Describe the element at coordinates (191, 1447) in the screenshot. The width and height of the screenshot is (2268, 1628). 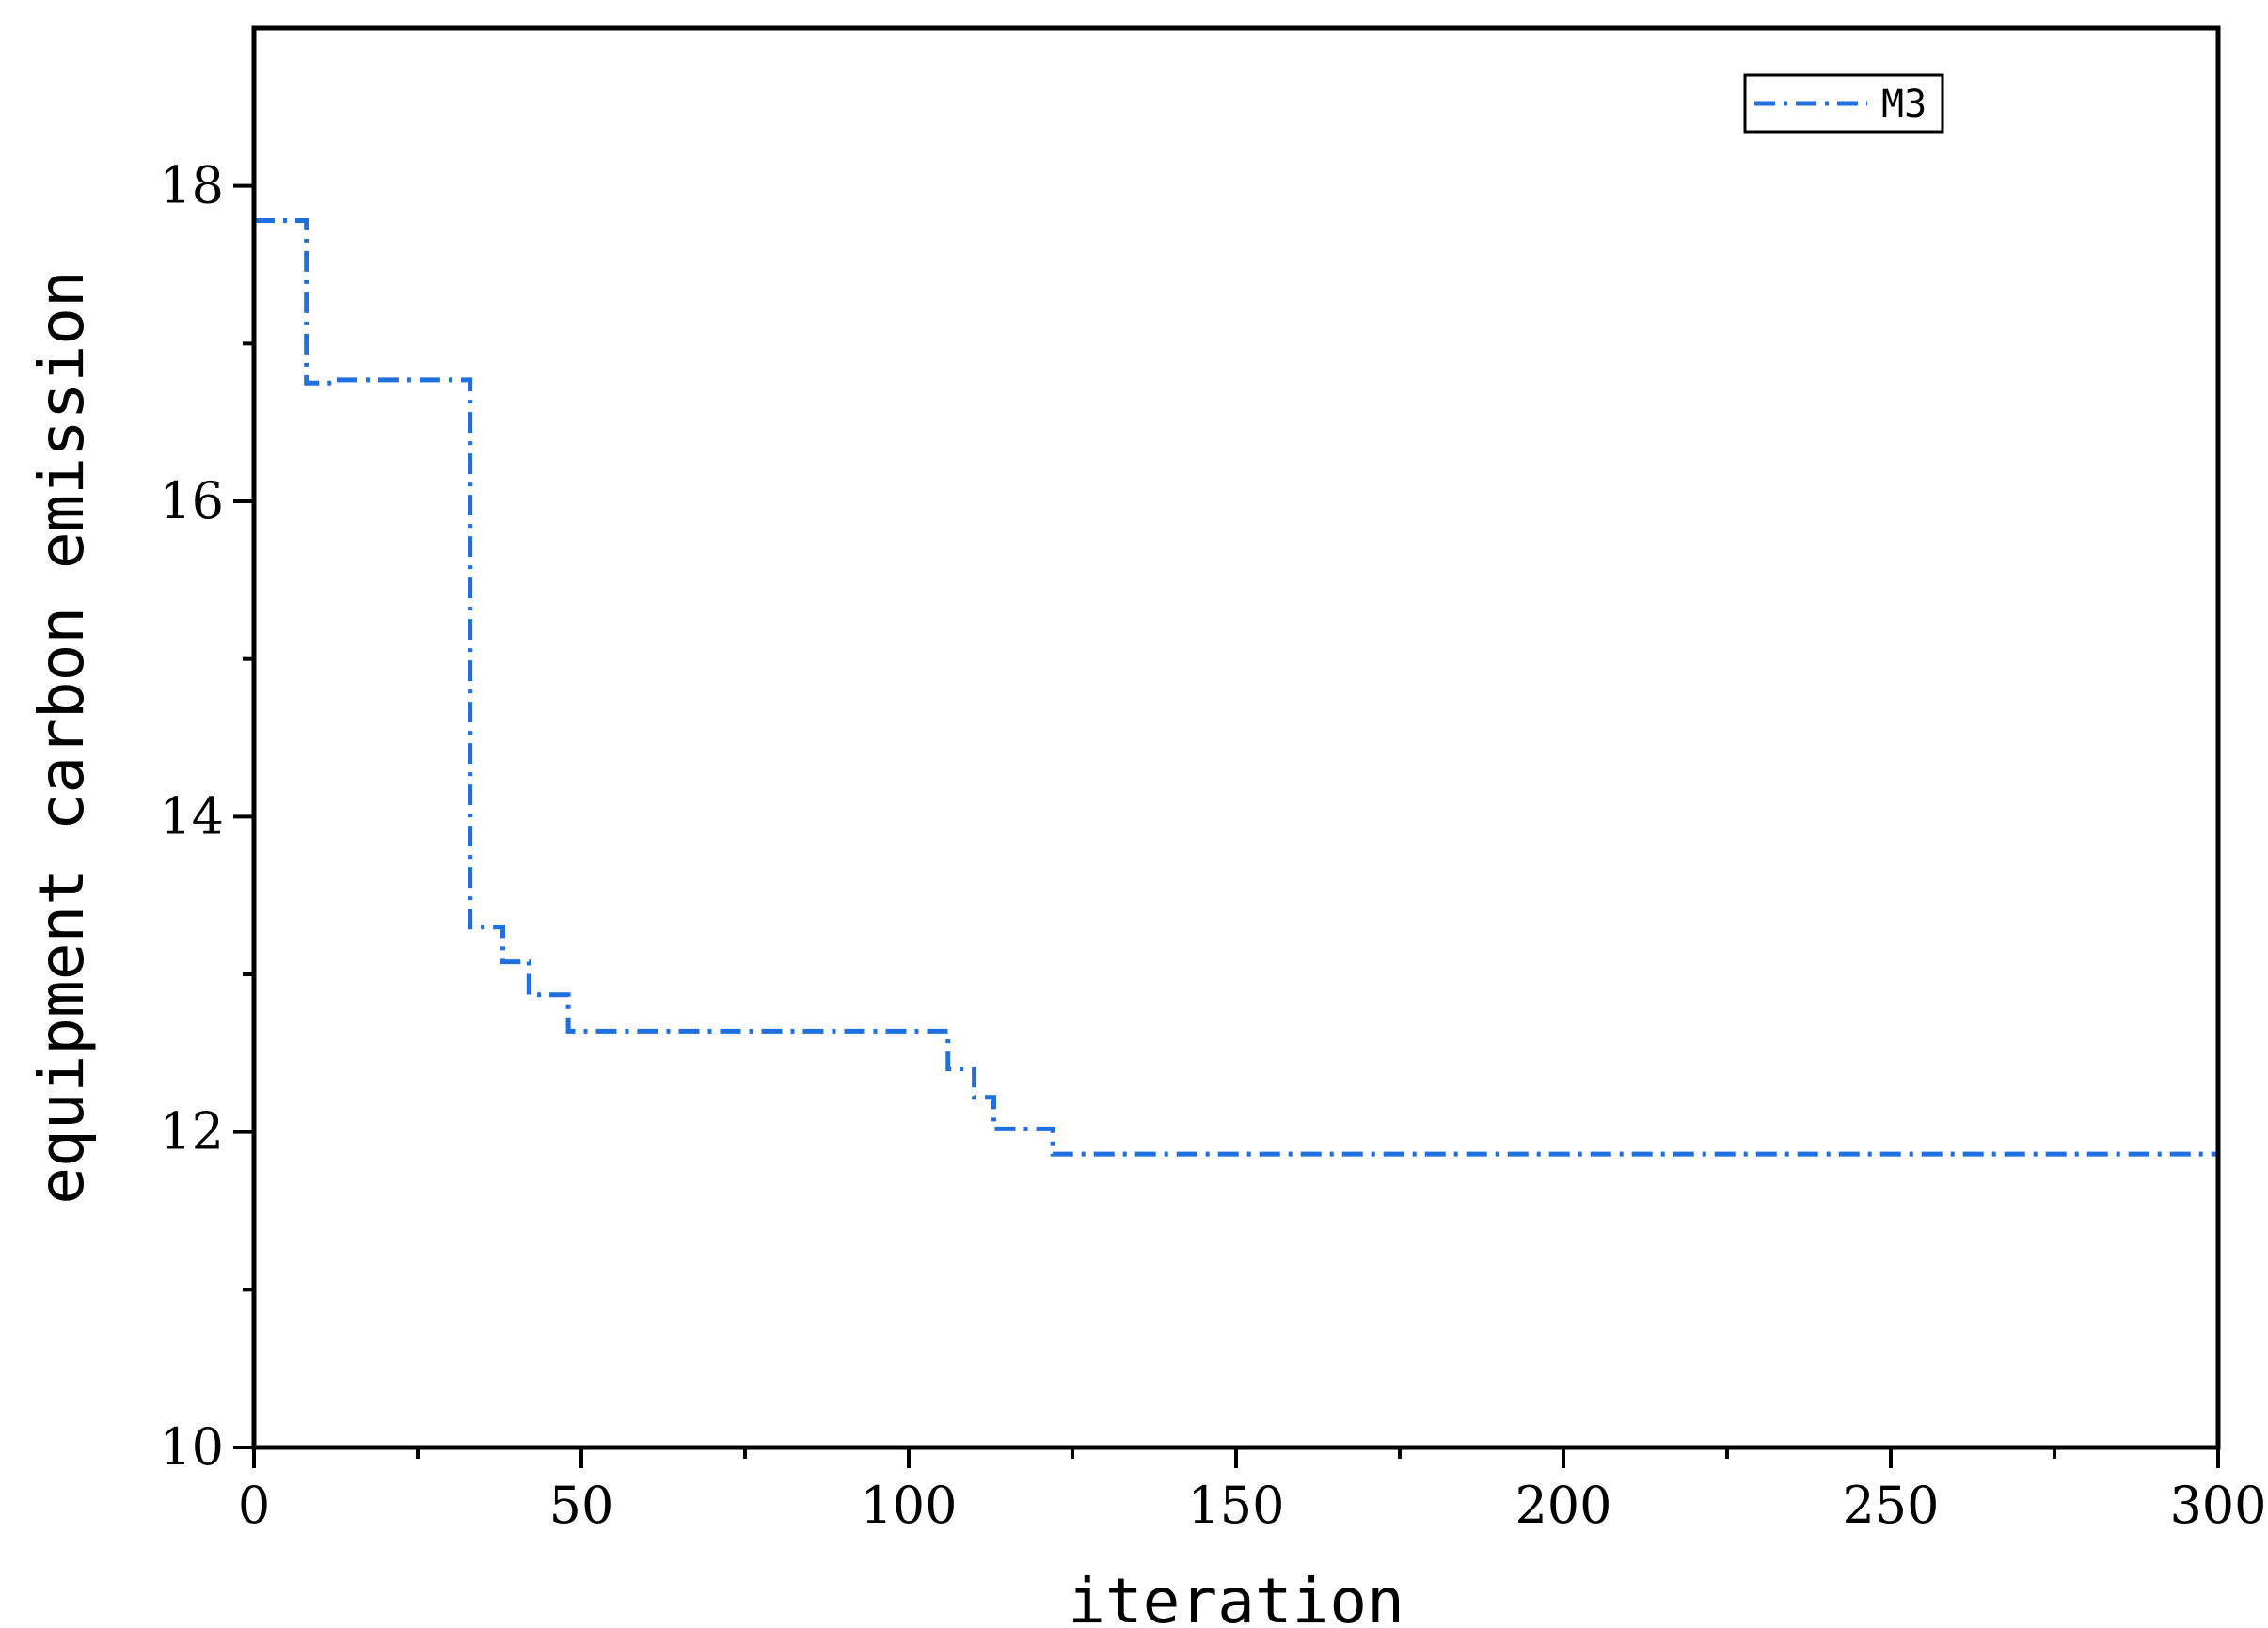
I see `y-tick-label: 10` at that location.